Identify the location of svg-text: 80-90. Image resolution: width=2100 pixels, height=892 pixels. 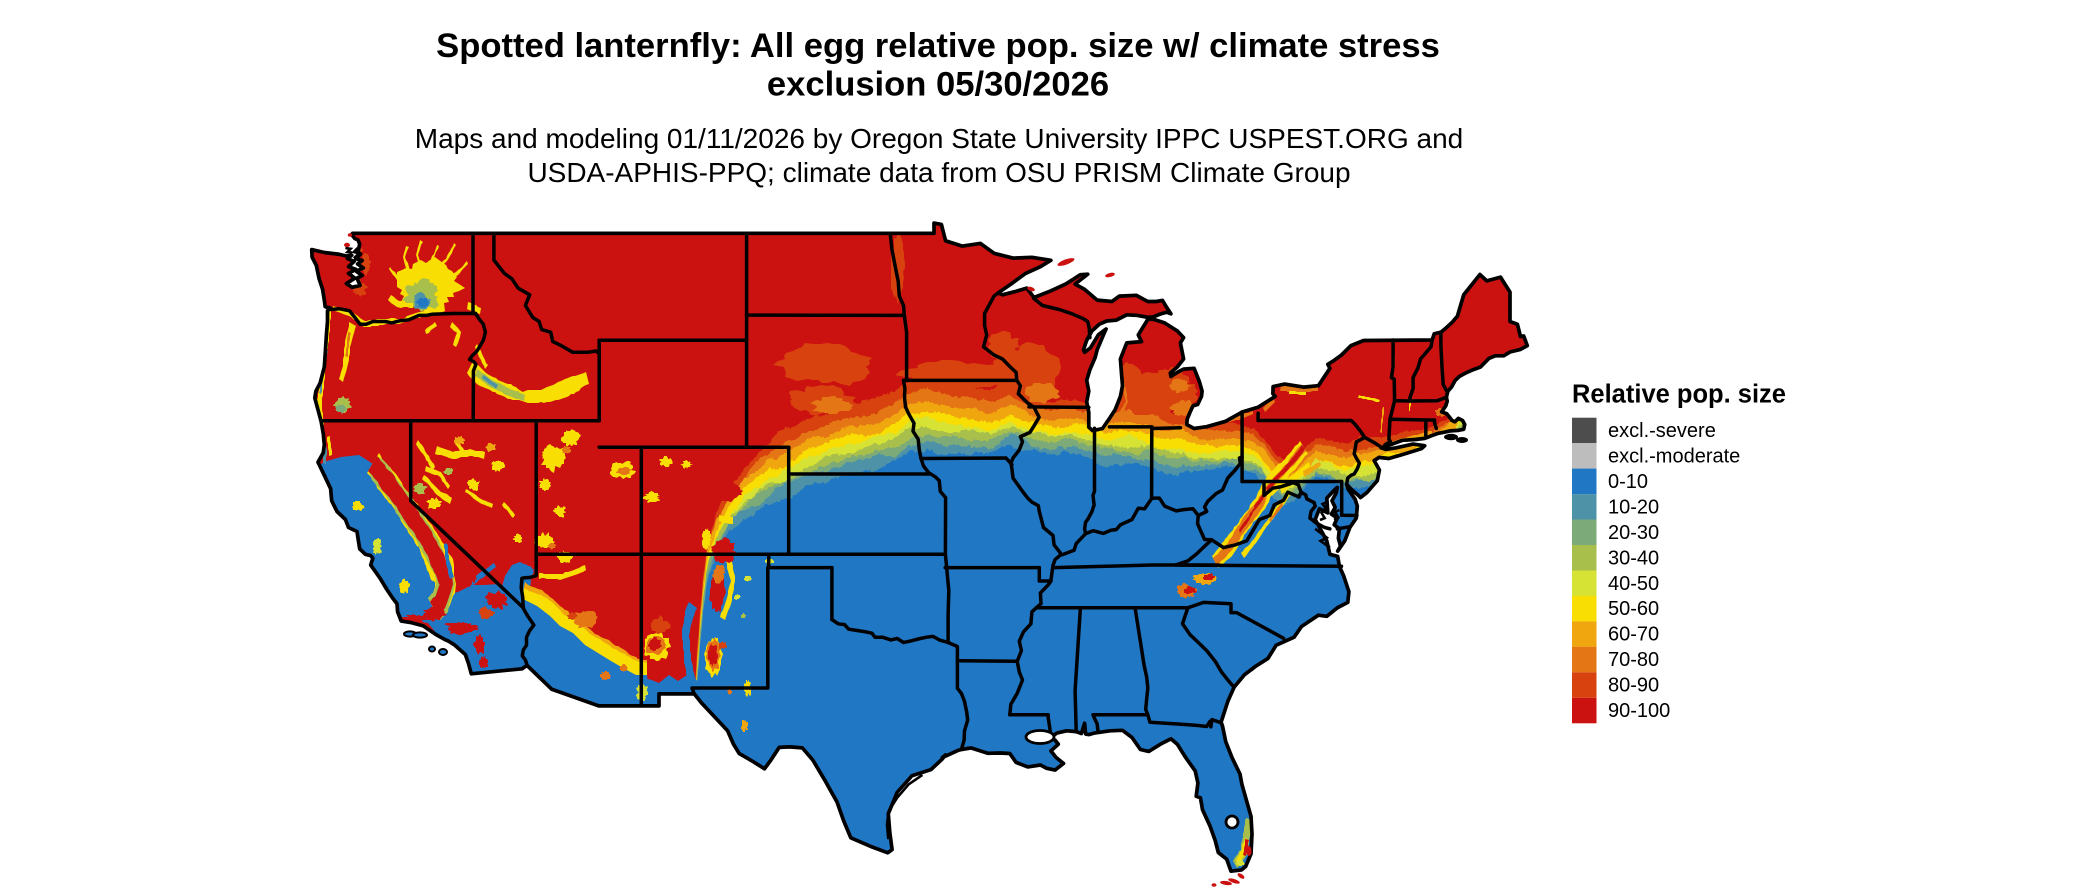
(1633, 686).